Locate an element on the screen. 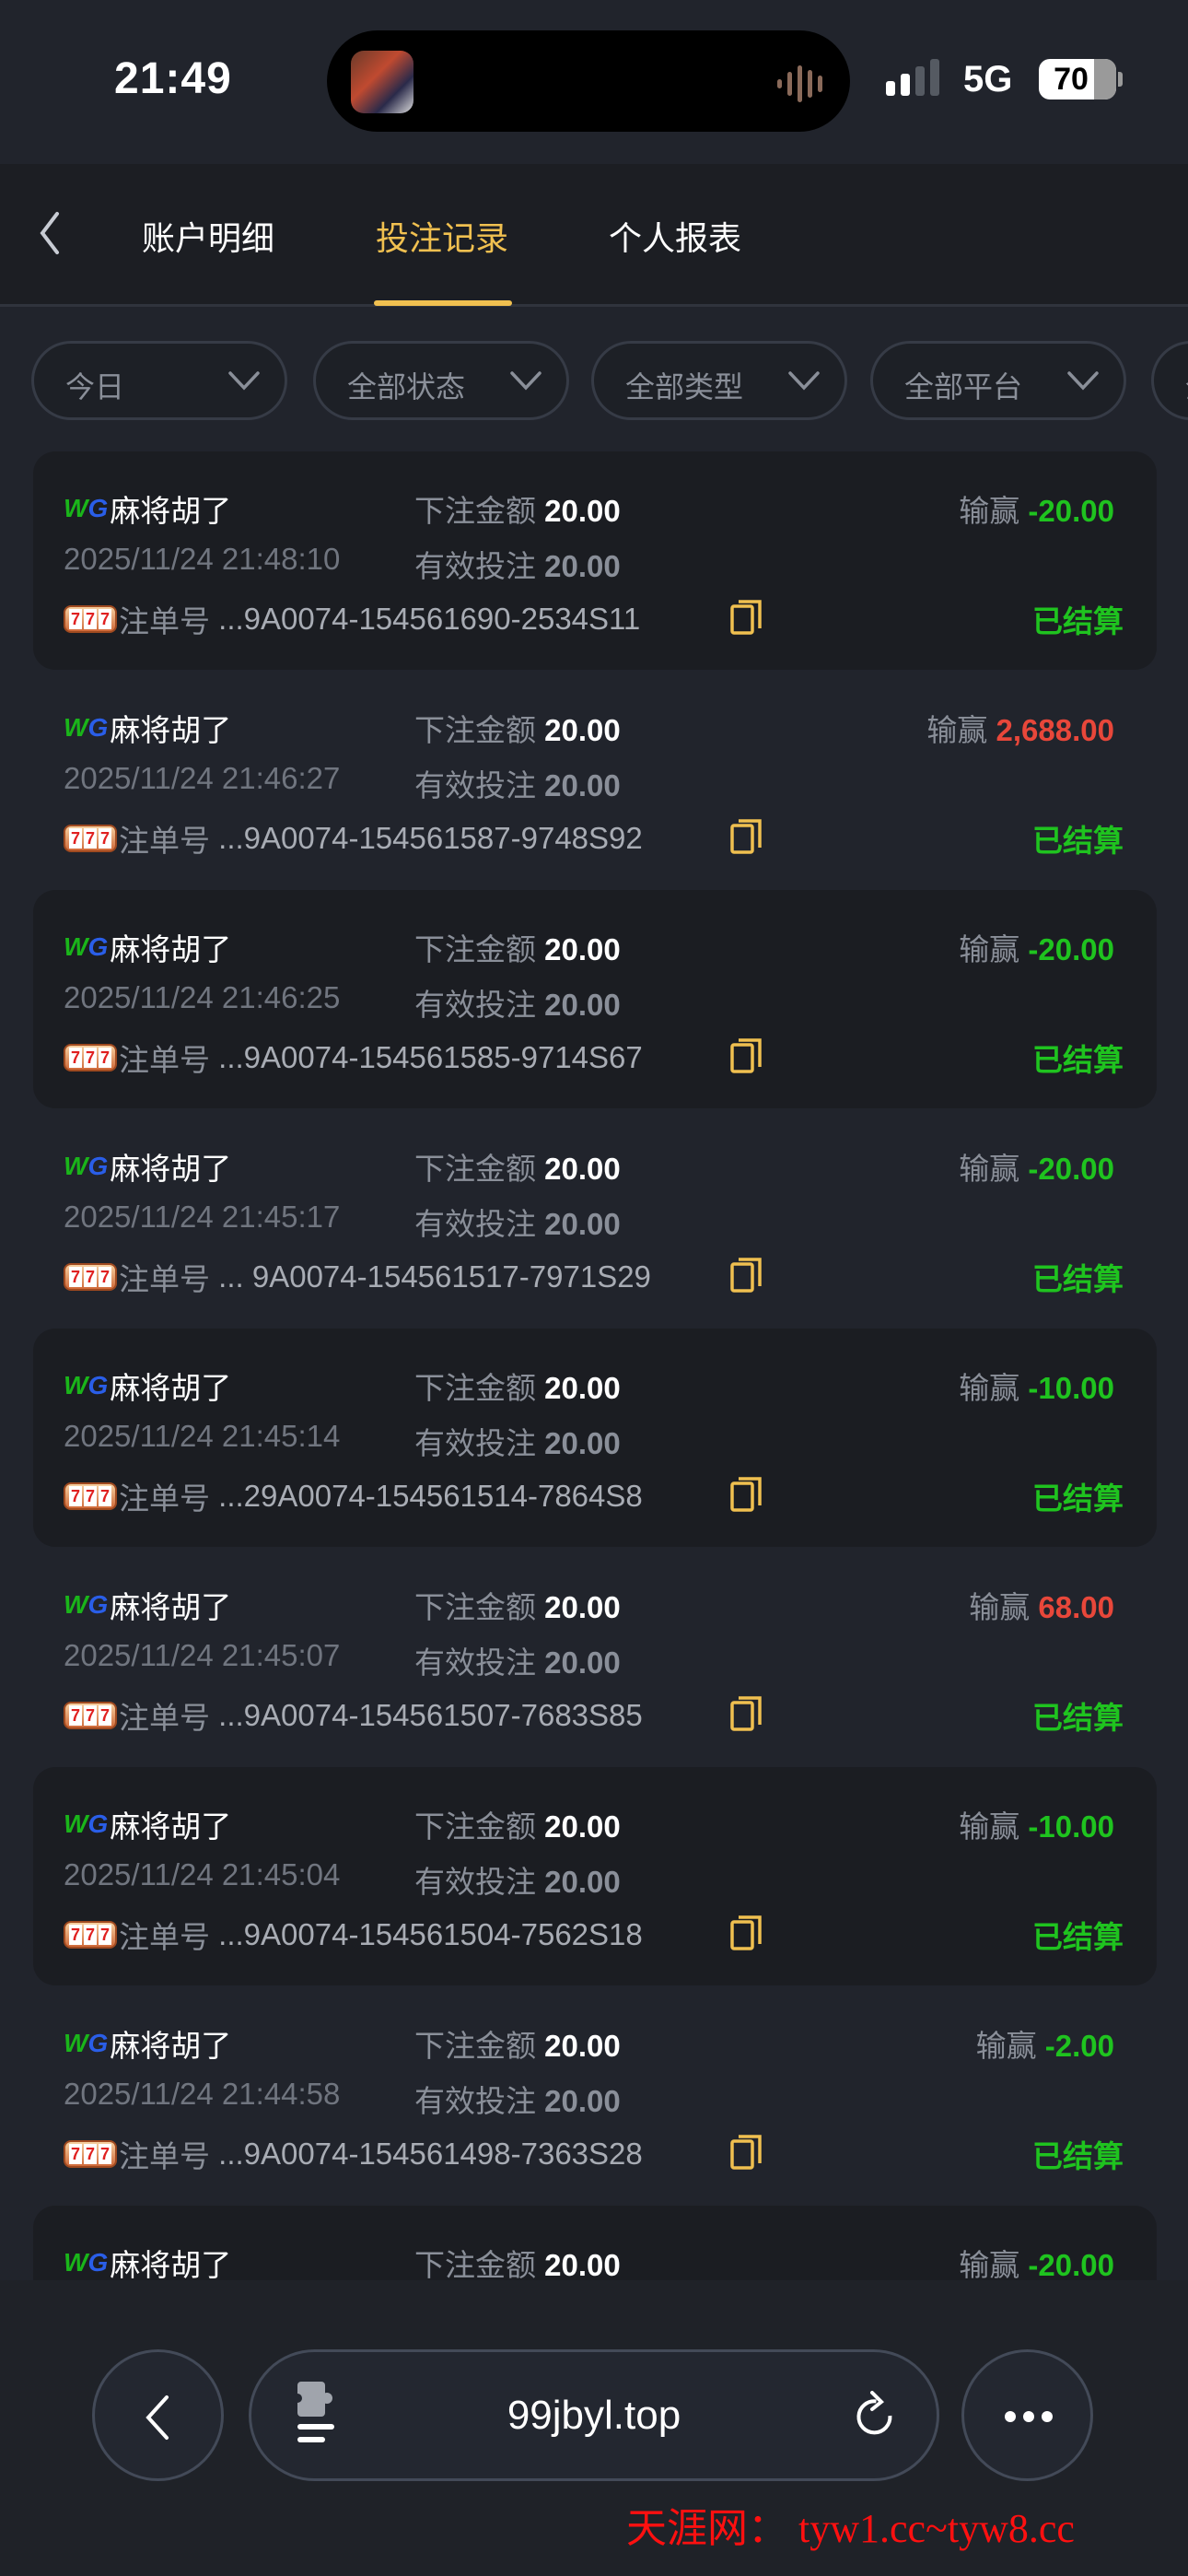 The height and width of the screenshot is (2576, 1188). win-loss-value: 2,688.00 is located at coordinates (1055, 730).